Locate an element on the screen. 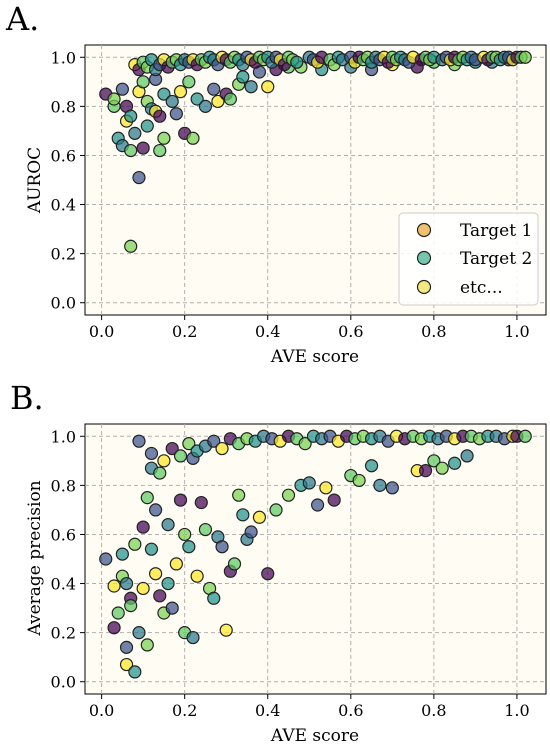 The width and height of the screenshot is (550, 750). panel-b-y-tick-label: 0.2 is located at coordinates (63, 633).